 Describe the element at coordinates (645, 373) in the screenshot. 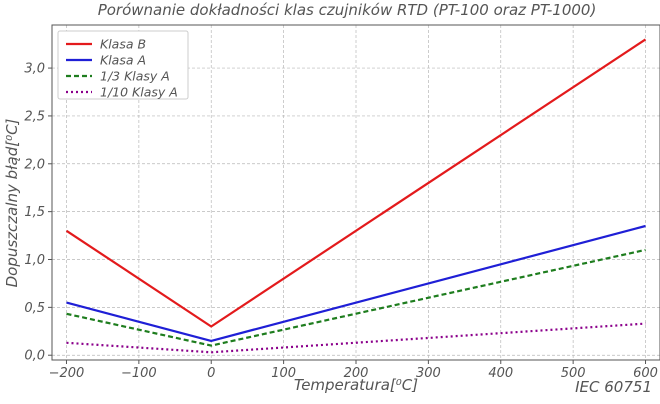

I see `x-tick-label: 600` at that location.